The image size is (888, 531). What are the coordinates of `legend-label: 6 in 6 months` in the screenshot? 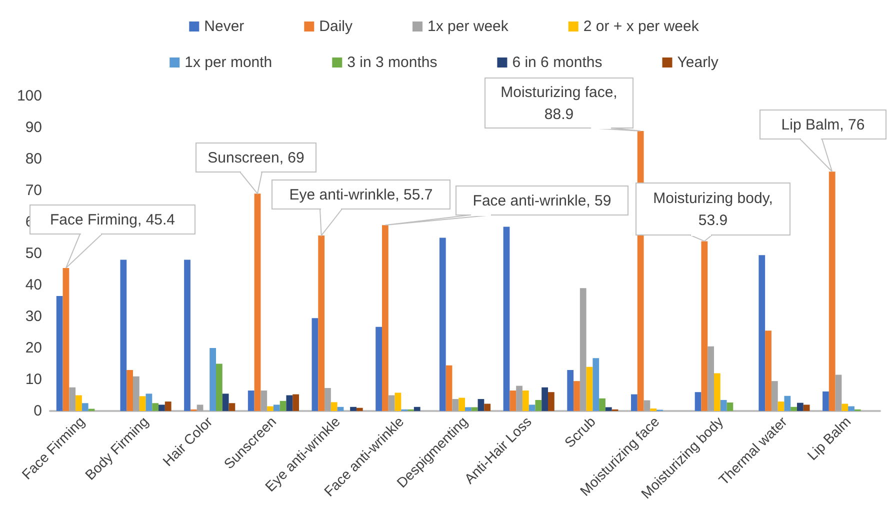 It's located at (557, 62).